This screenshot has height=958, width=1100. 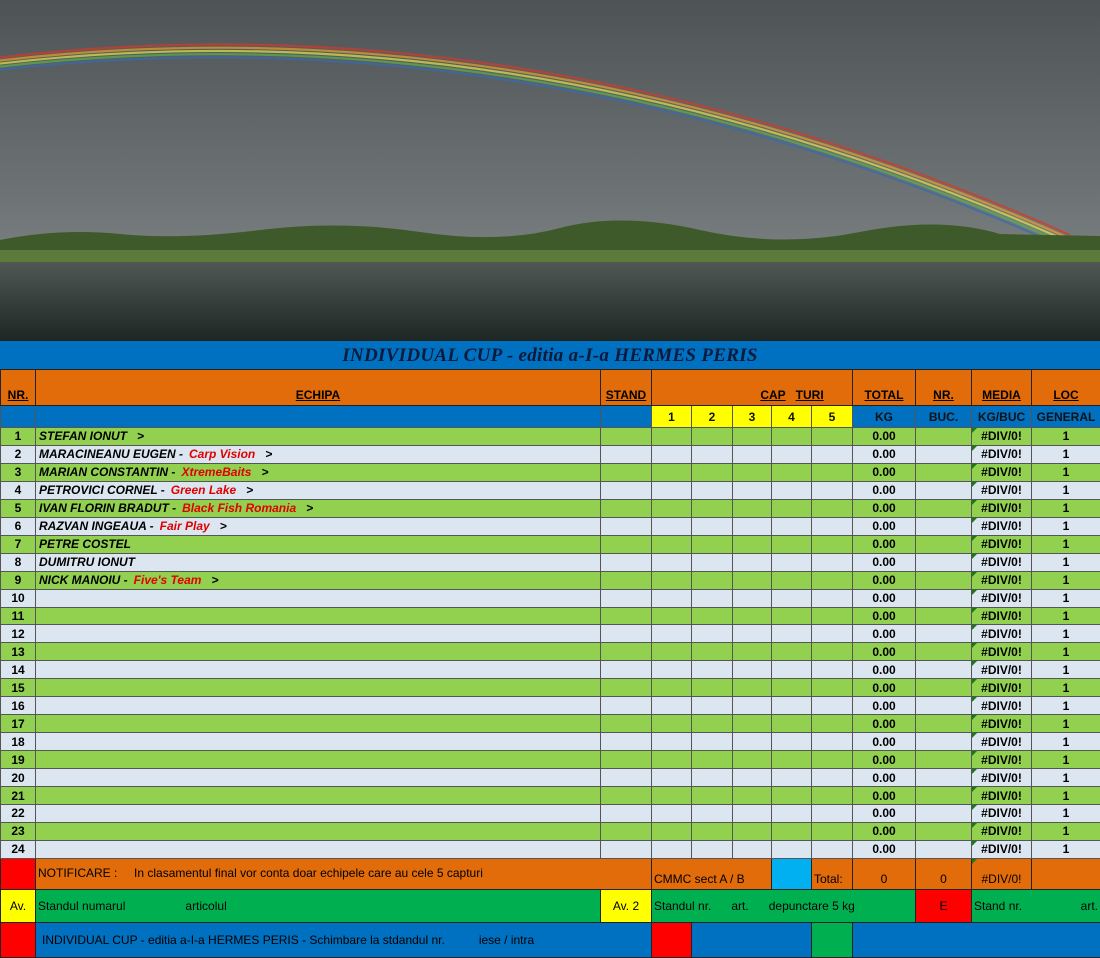 What do you see at coordinates (318, 454) in the screenshot?
I see `competitor-cell: MARACINEANU EUGEN -Carp Vision>` at bounding box center [318, 454].